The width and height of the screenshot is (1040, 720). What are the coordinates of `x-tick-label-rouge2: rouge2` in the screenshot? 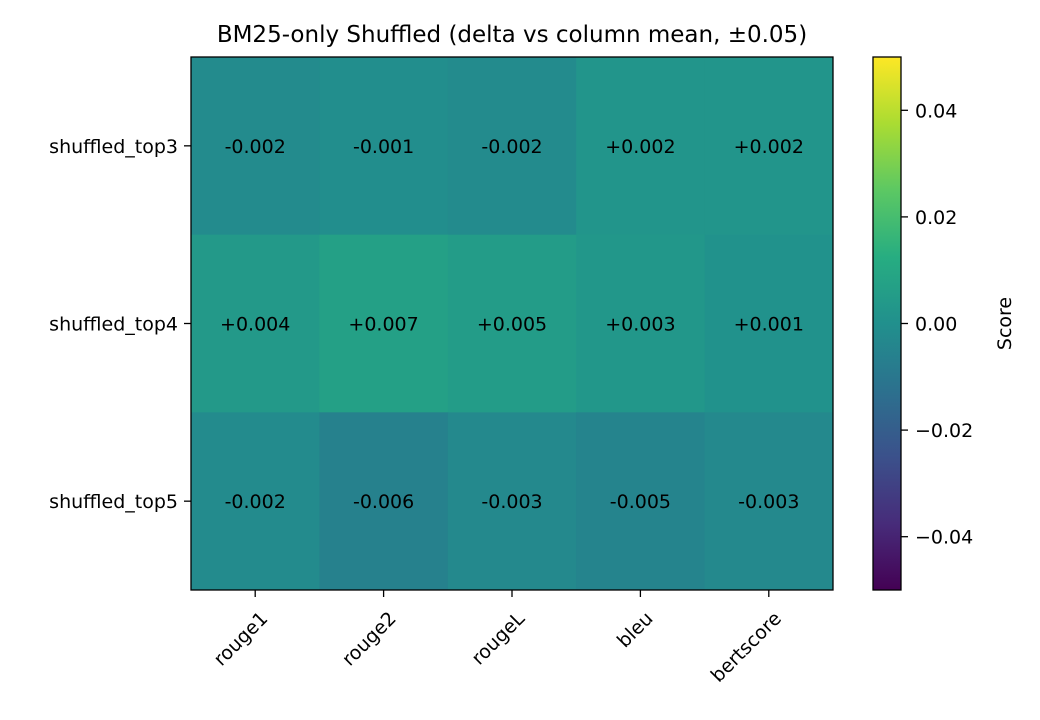 It's located at (369, 639).